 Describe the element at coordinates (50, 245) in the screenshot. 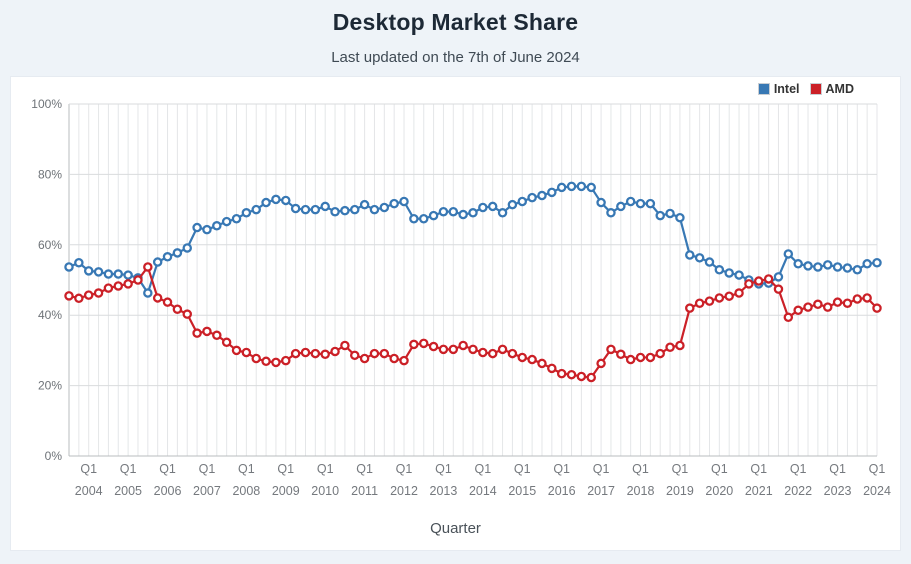

I see `svg-text: 60%` at that location.